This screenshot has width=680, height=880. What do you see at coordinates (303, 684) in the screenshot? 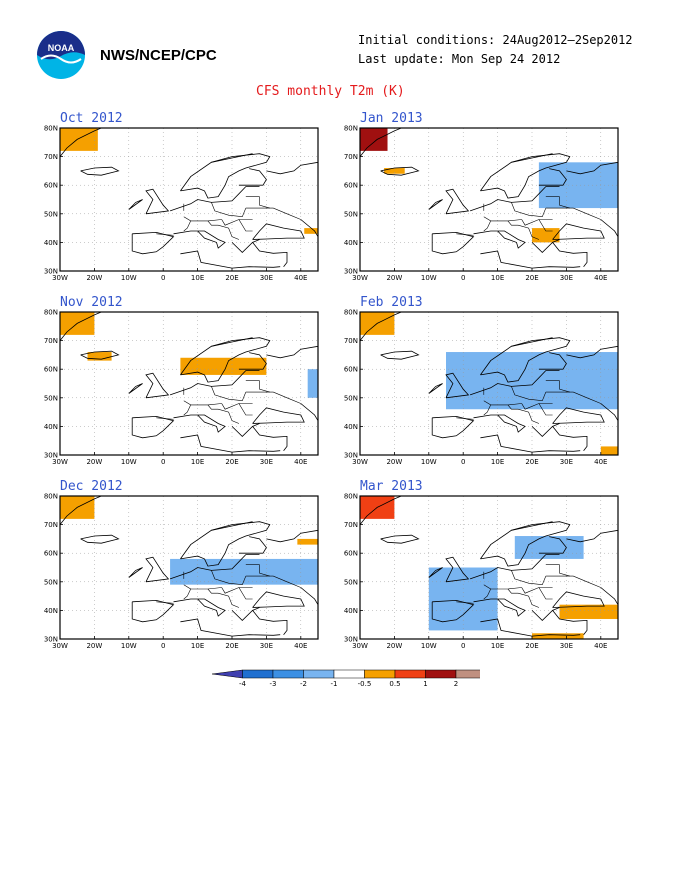
I see `colorbar-label: -2` at bounding box center [303, 684].